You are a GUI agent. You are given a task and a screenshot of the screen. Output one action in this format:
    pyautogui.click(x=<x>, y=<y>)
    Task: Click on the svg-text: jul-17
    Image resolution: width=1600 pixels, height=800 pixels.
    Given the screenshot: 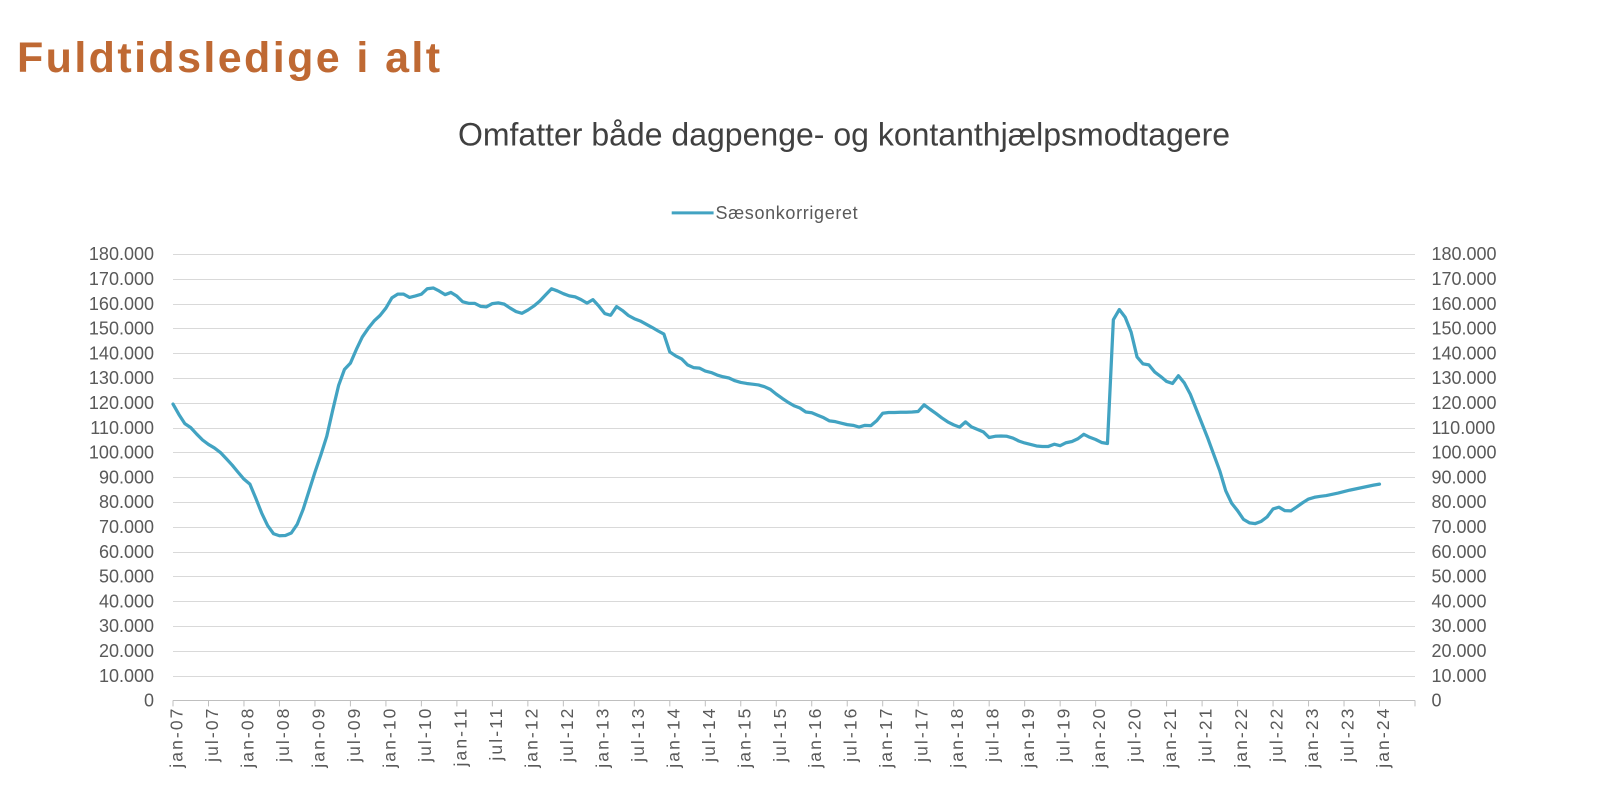 What is the action you would take?
    pyautogui.click(x=922, y=735)
    